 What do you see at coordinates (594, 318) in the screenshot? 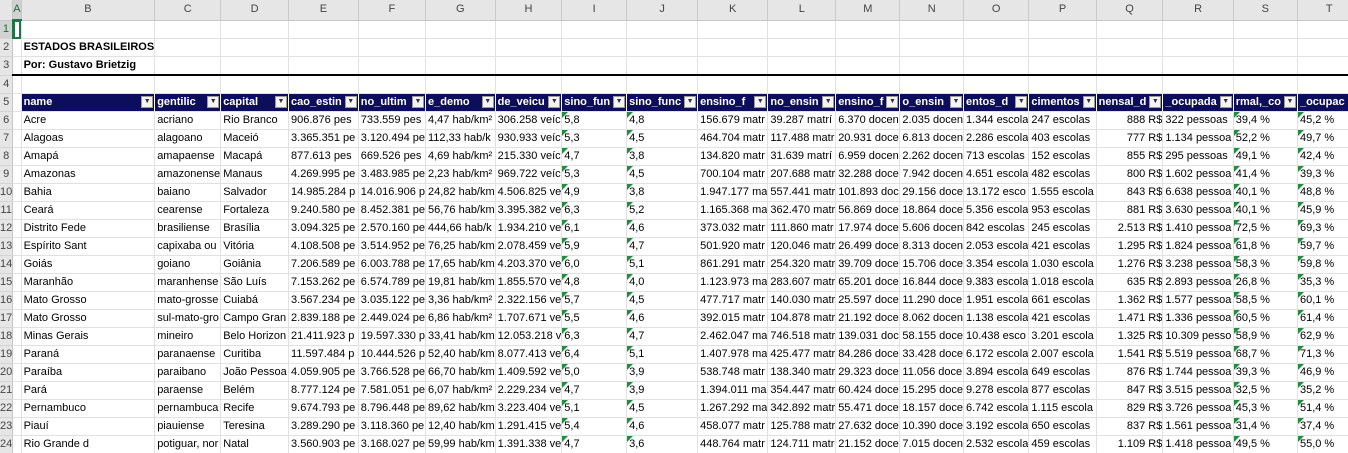
I see `table-cell: 5,5` at bounding box center [594, 318].